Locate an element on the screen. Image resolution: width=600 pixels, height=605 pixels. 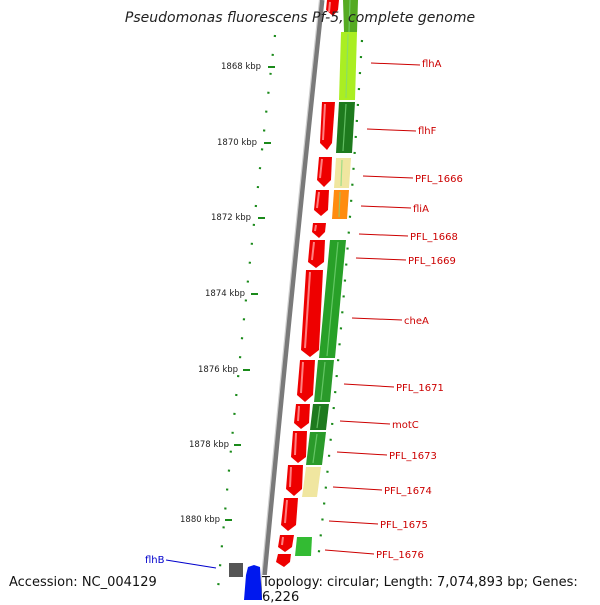
gene-PFL_1671-rev-block is located at coordinates (324, 381).